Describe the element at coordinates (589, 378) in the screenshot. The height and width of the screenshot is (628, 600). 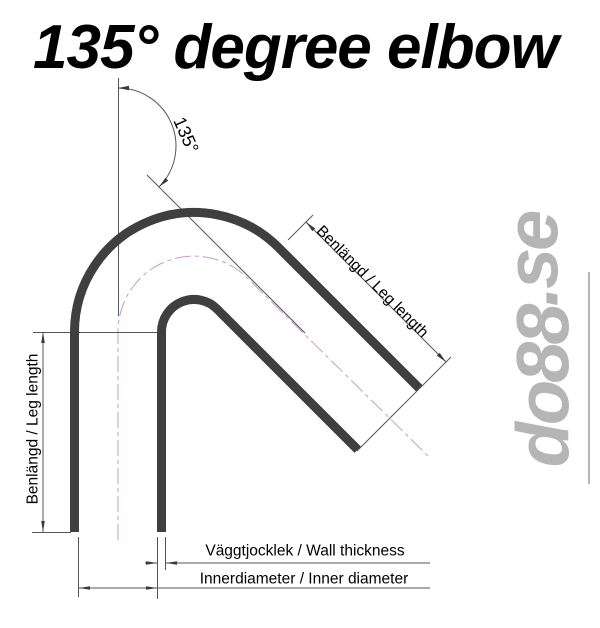
I see `watermark-underline` at that location.